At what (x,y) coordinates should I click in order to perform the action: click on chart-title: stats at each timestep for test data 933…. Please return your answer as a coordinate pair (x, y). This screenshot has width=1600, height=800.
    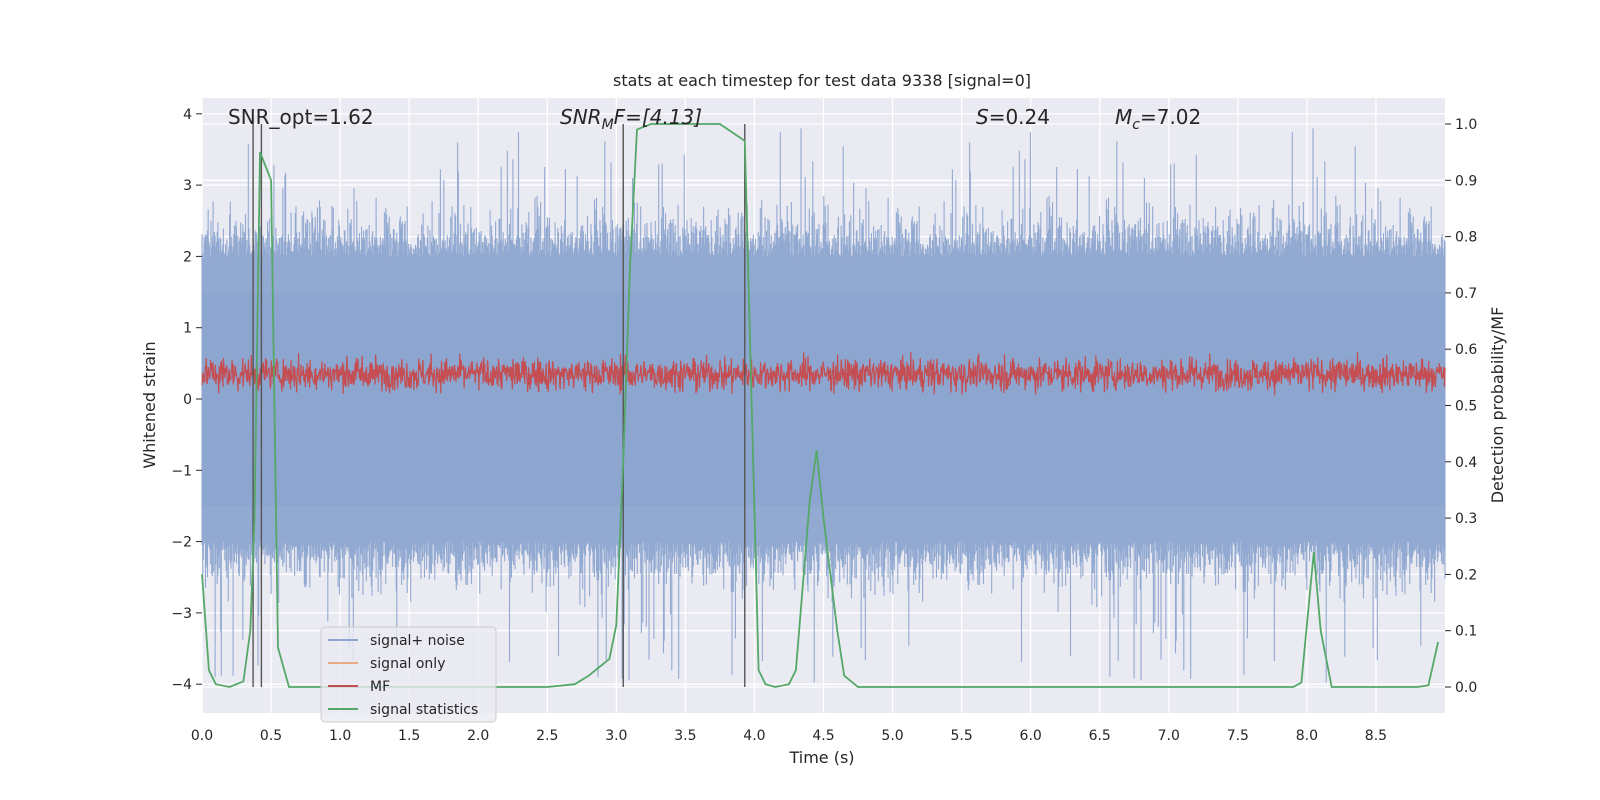
    Looking at the image, I should click on (822, 80).